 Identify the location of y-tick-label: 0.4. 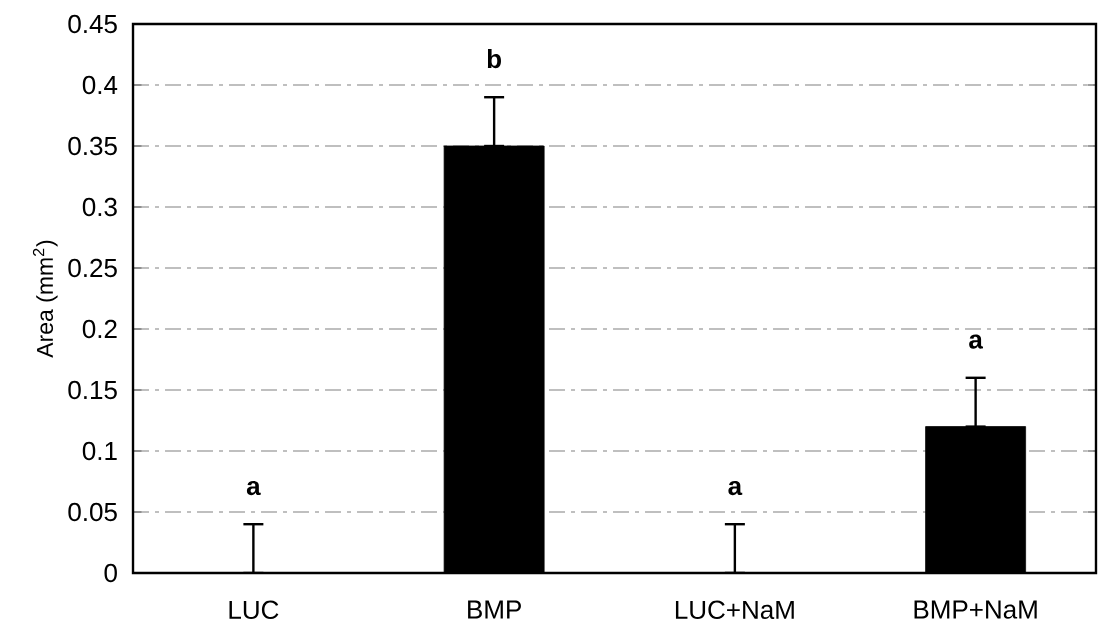
(100, 85).